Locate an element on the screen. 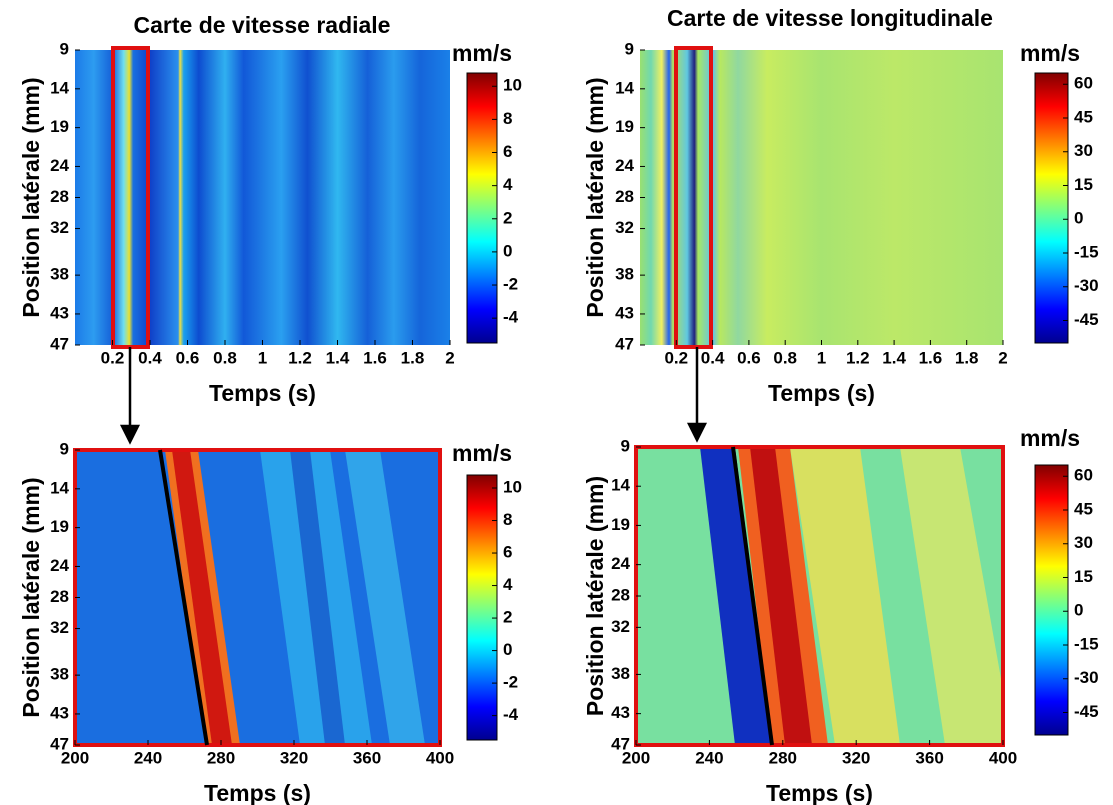  chart-title: Carte de vitesse radiale is located at coordinates (262, 25).